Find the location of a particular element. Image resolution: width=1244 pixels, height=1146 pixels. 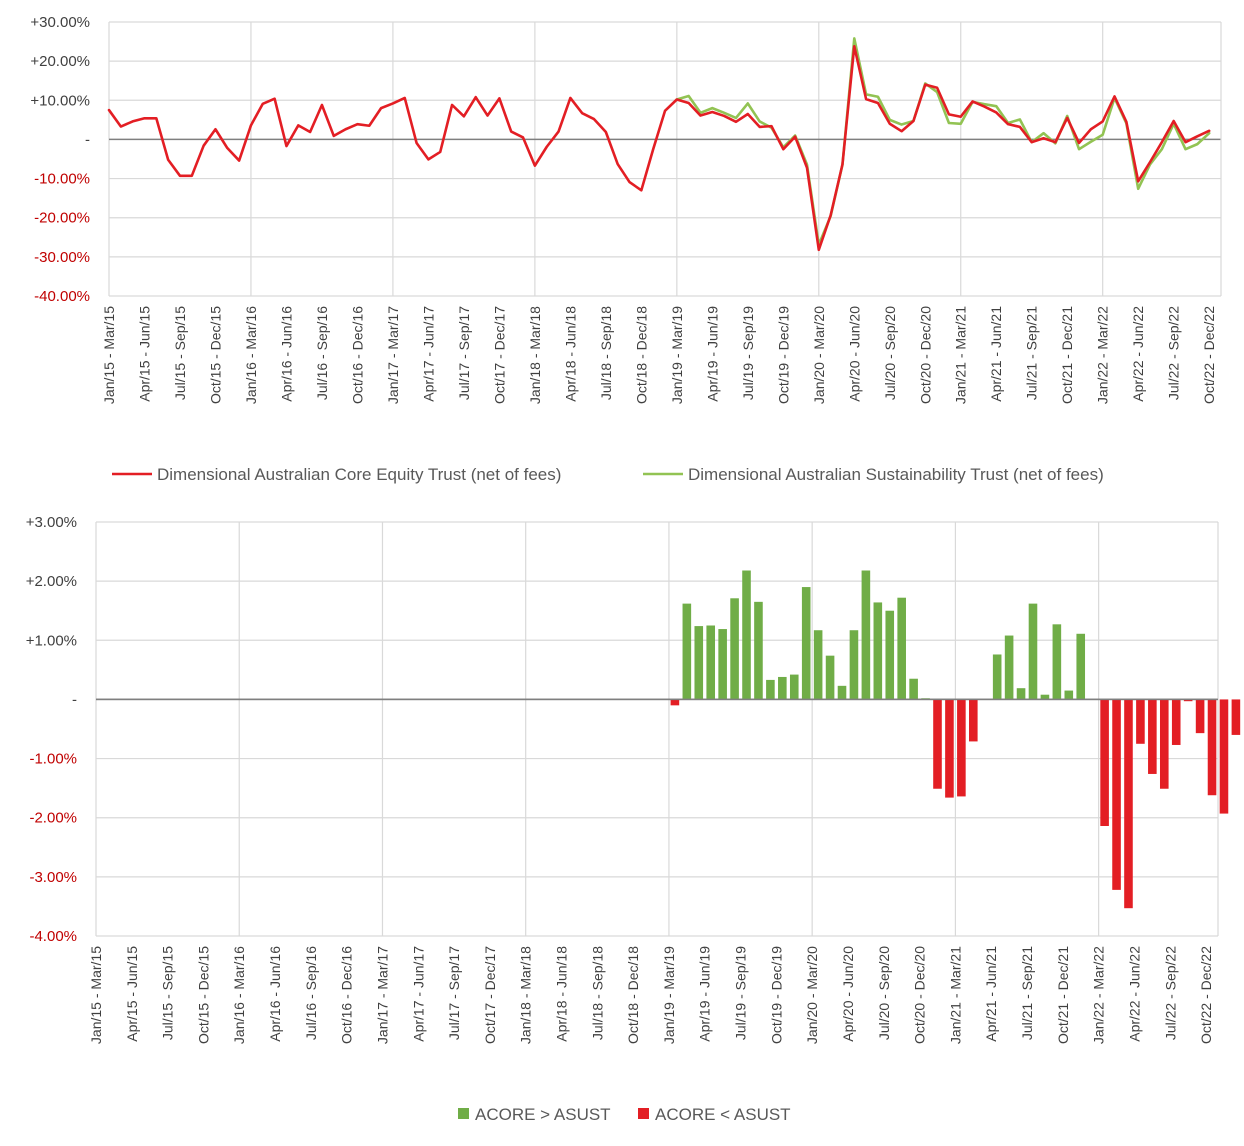

bar-chart-x-tick-label: Jul/17 - Sep/17 is located at coordinates (454, 993).